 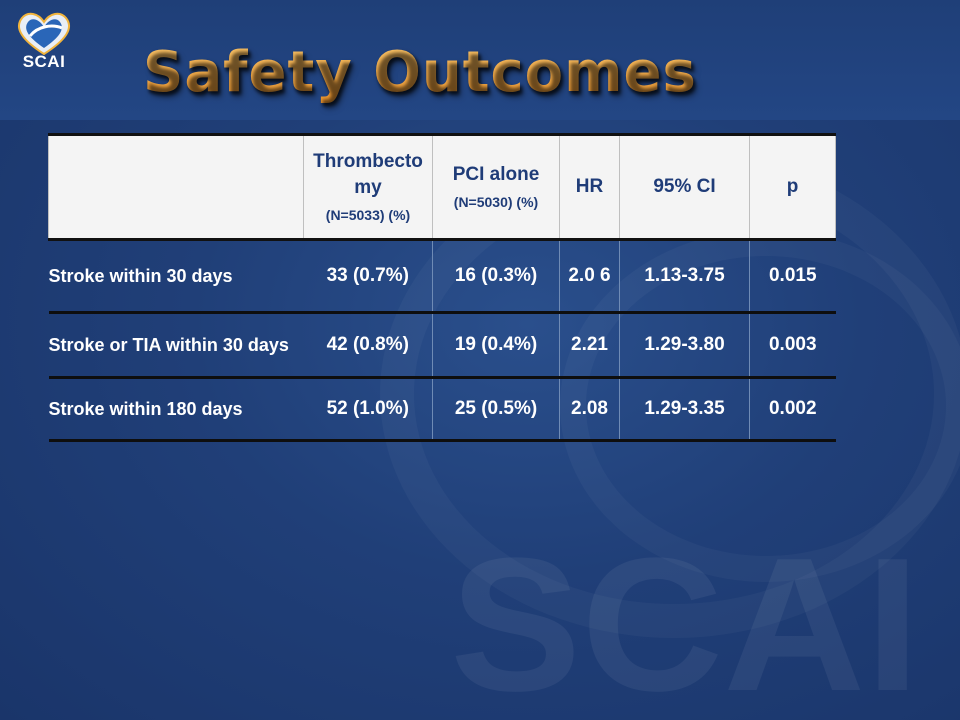 I want to click on header-cell-hr: HR, so click(x=589, y=187).